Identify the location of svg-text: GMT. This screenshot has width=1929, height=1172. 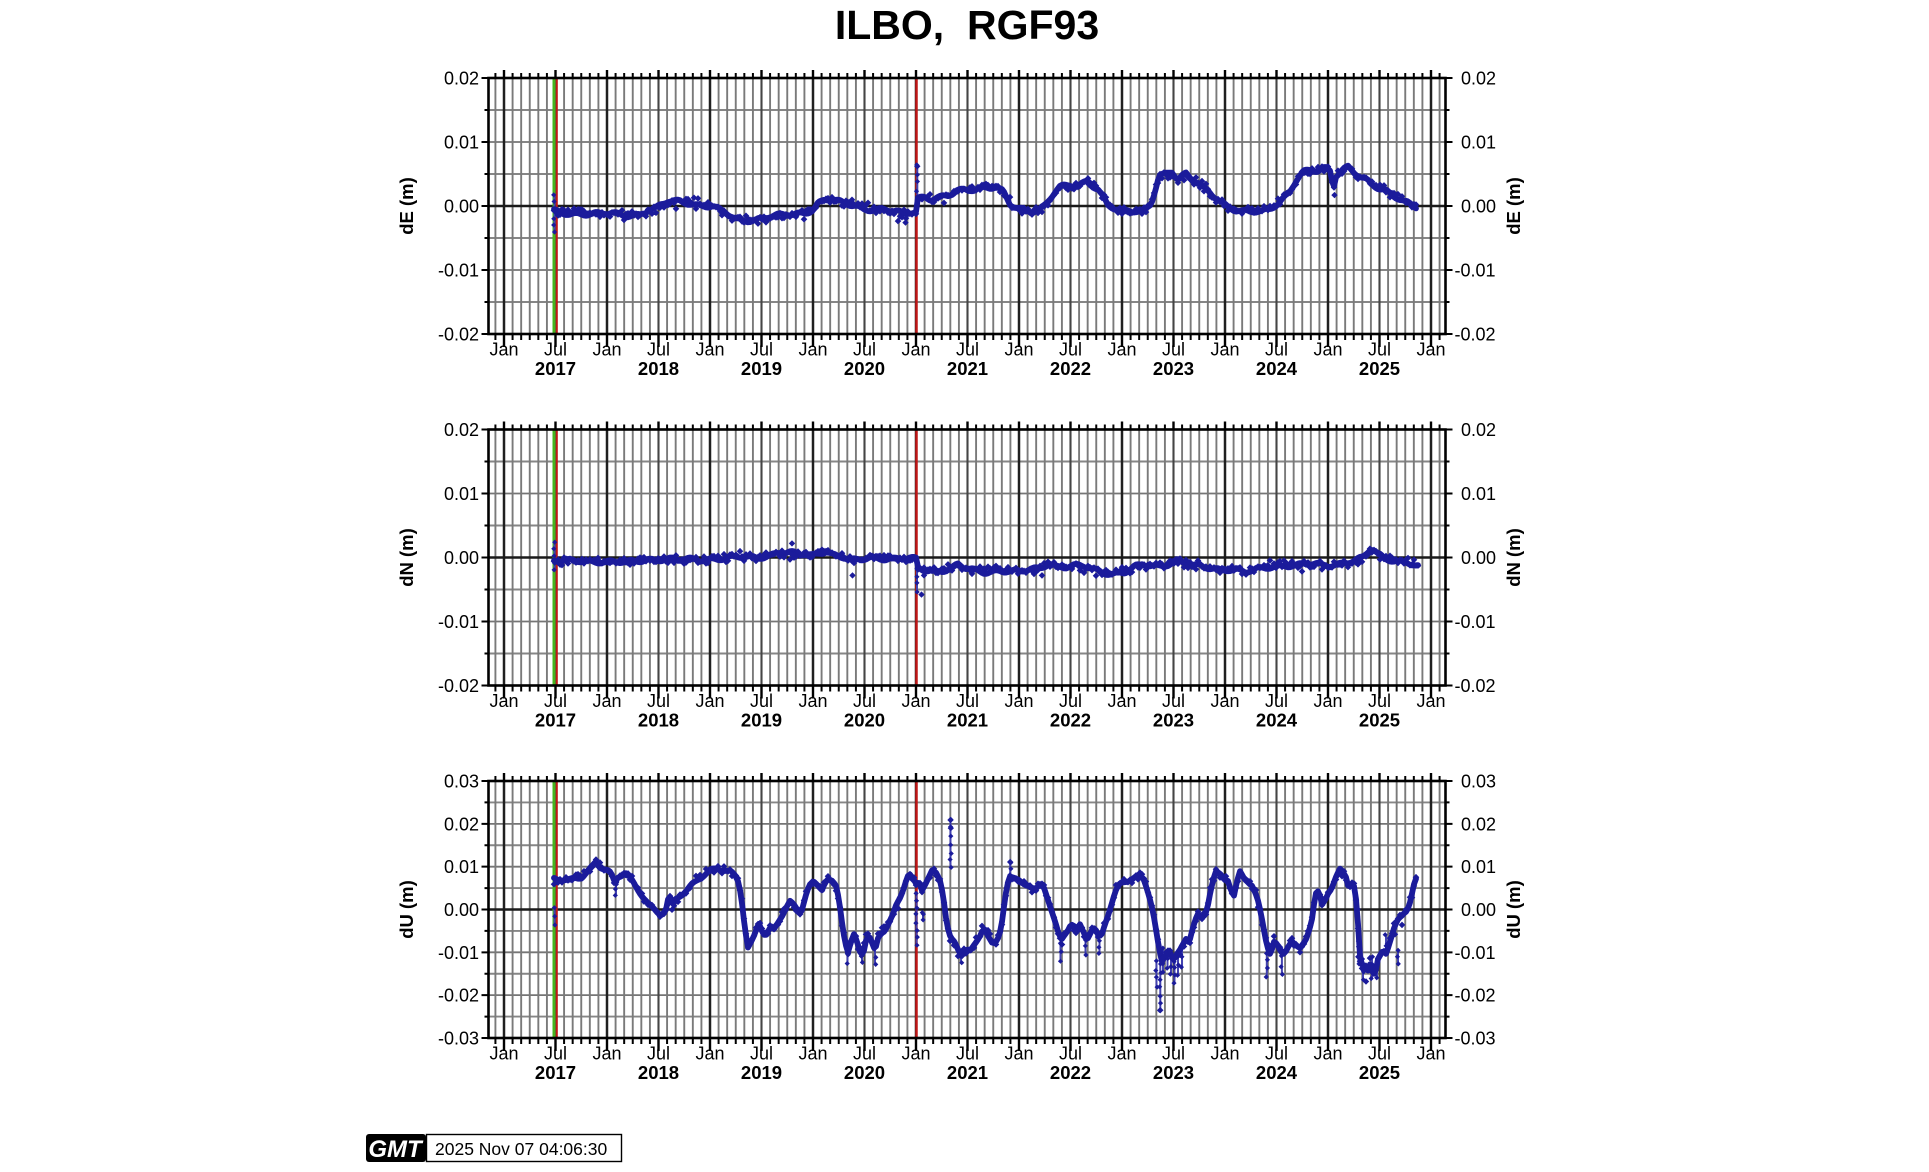
(396, 1149).